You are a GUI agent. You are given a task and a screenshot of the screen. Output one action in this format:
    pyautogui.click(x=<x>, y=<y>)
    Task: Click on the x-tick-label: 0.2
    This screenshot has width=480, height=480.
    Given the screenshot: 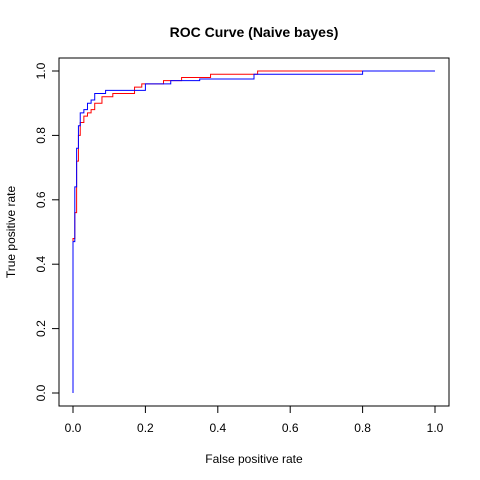 What is the action you would take?
    pyautogui.click(x=145, y=428)
    